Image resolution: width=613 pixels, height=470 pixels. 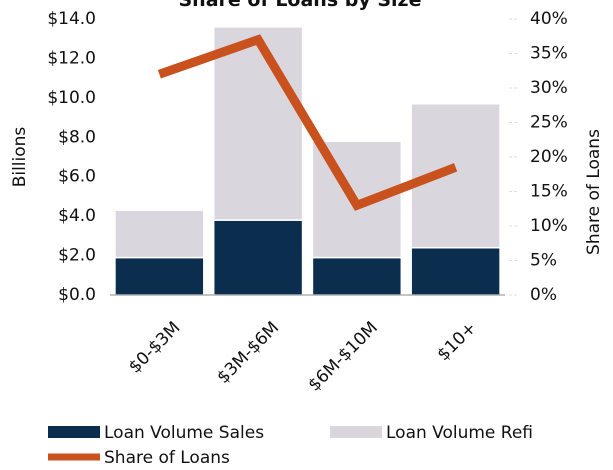 What do you see at coordinates (20, 157) in the screenshot?
I see `y-axis-label: Billions` at bounding box center [20, 157].